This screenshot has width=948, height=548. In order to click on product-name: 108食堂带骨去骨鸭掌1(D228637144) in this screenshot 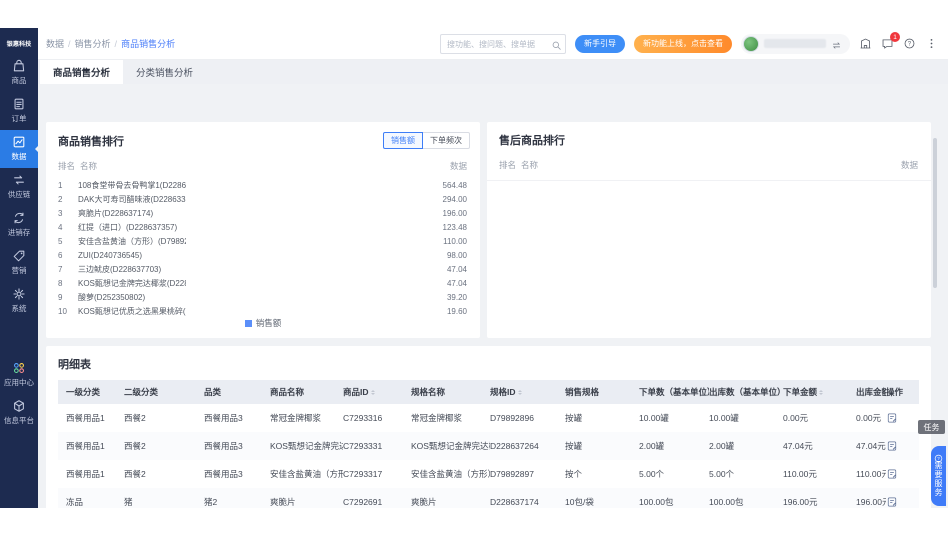, I will do `click(132, 185)`.